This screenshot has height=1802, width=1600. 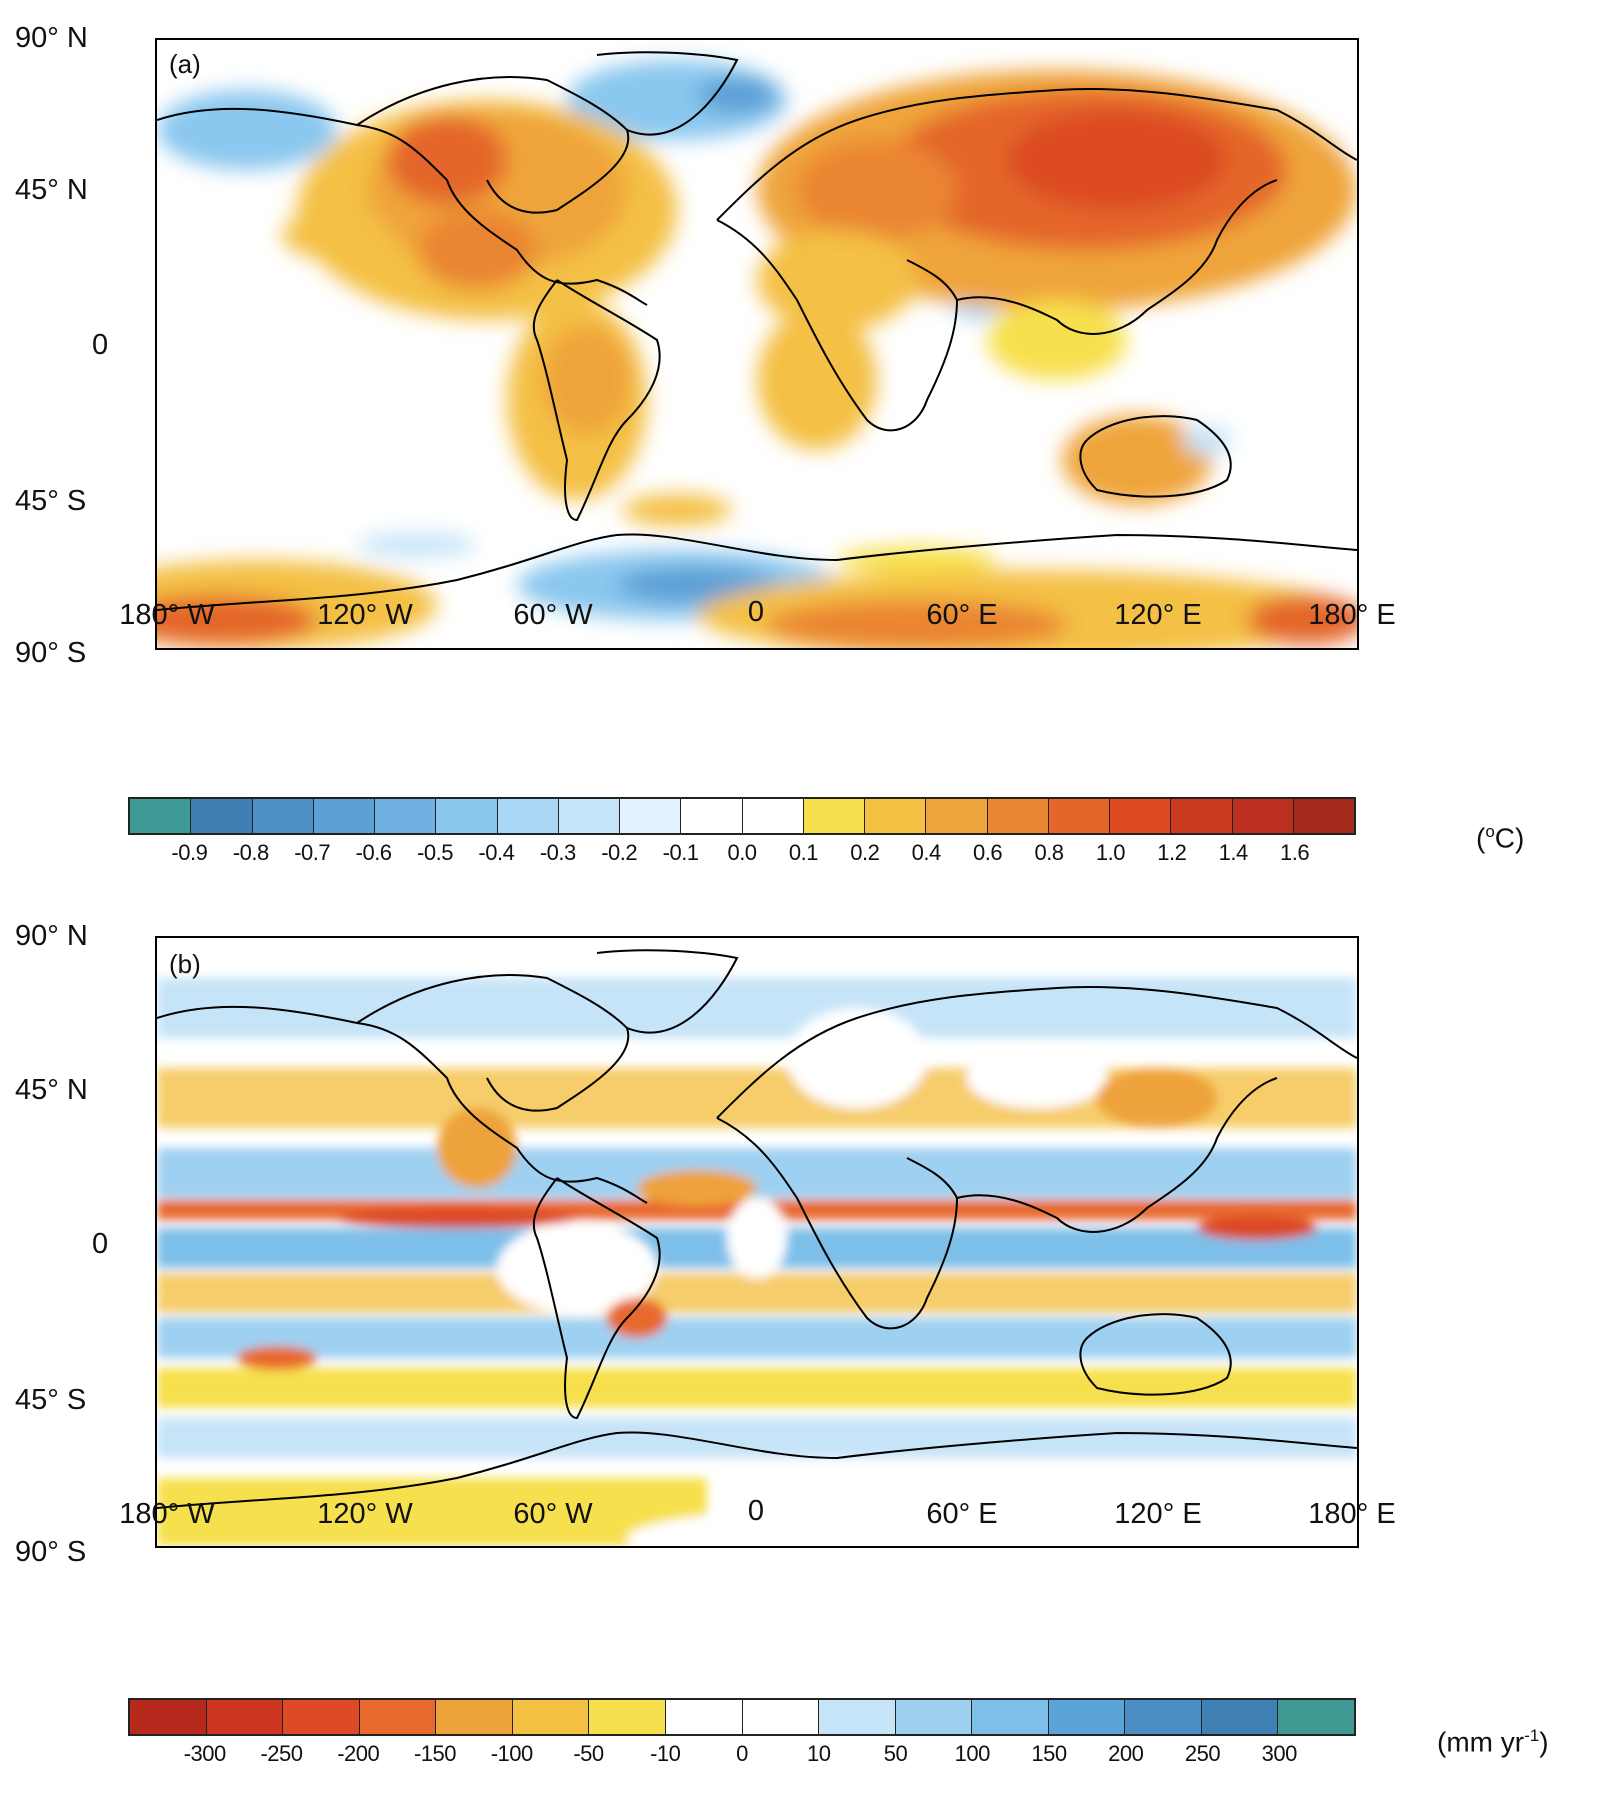 I want to click on colorbar-tick-label: -0.8, so click(x=250, y=852).